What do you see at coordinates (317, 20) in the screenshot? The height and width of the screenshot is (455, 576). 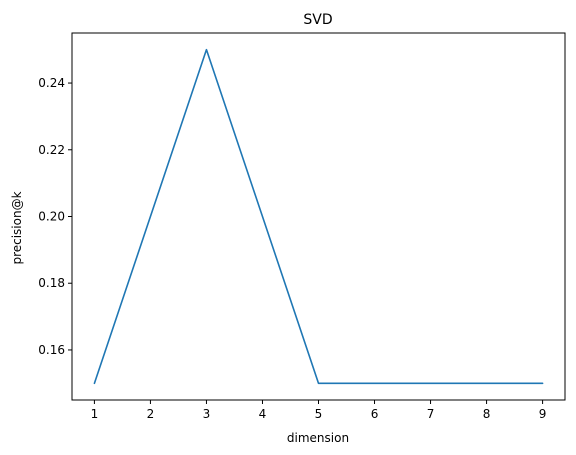 I see `chart-title: SVD` at bounding box center [317, 20].